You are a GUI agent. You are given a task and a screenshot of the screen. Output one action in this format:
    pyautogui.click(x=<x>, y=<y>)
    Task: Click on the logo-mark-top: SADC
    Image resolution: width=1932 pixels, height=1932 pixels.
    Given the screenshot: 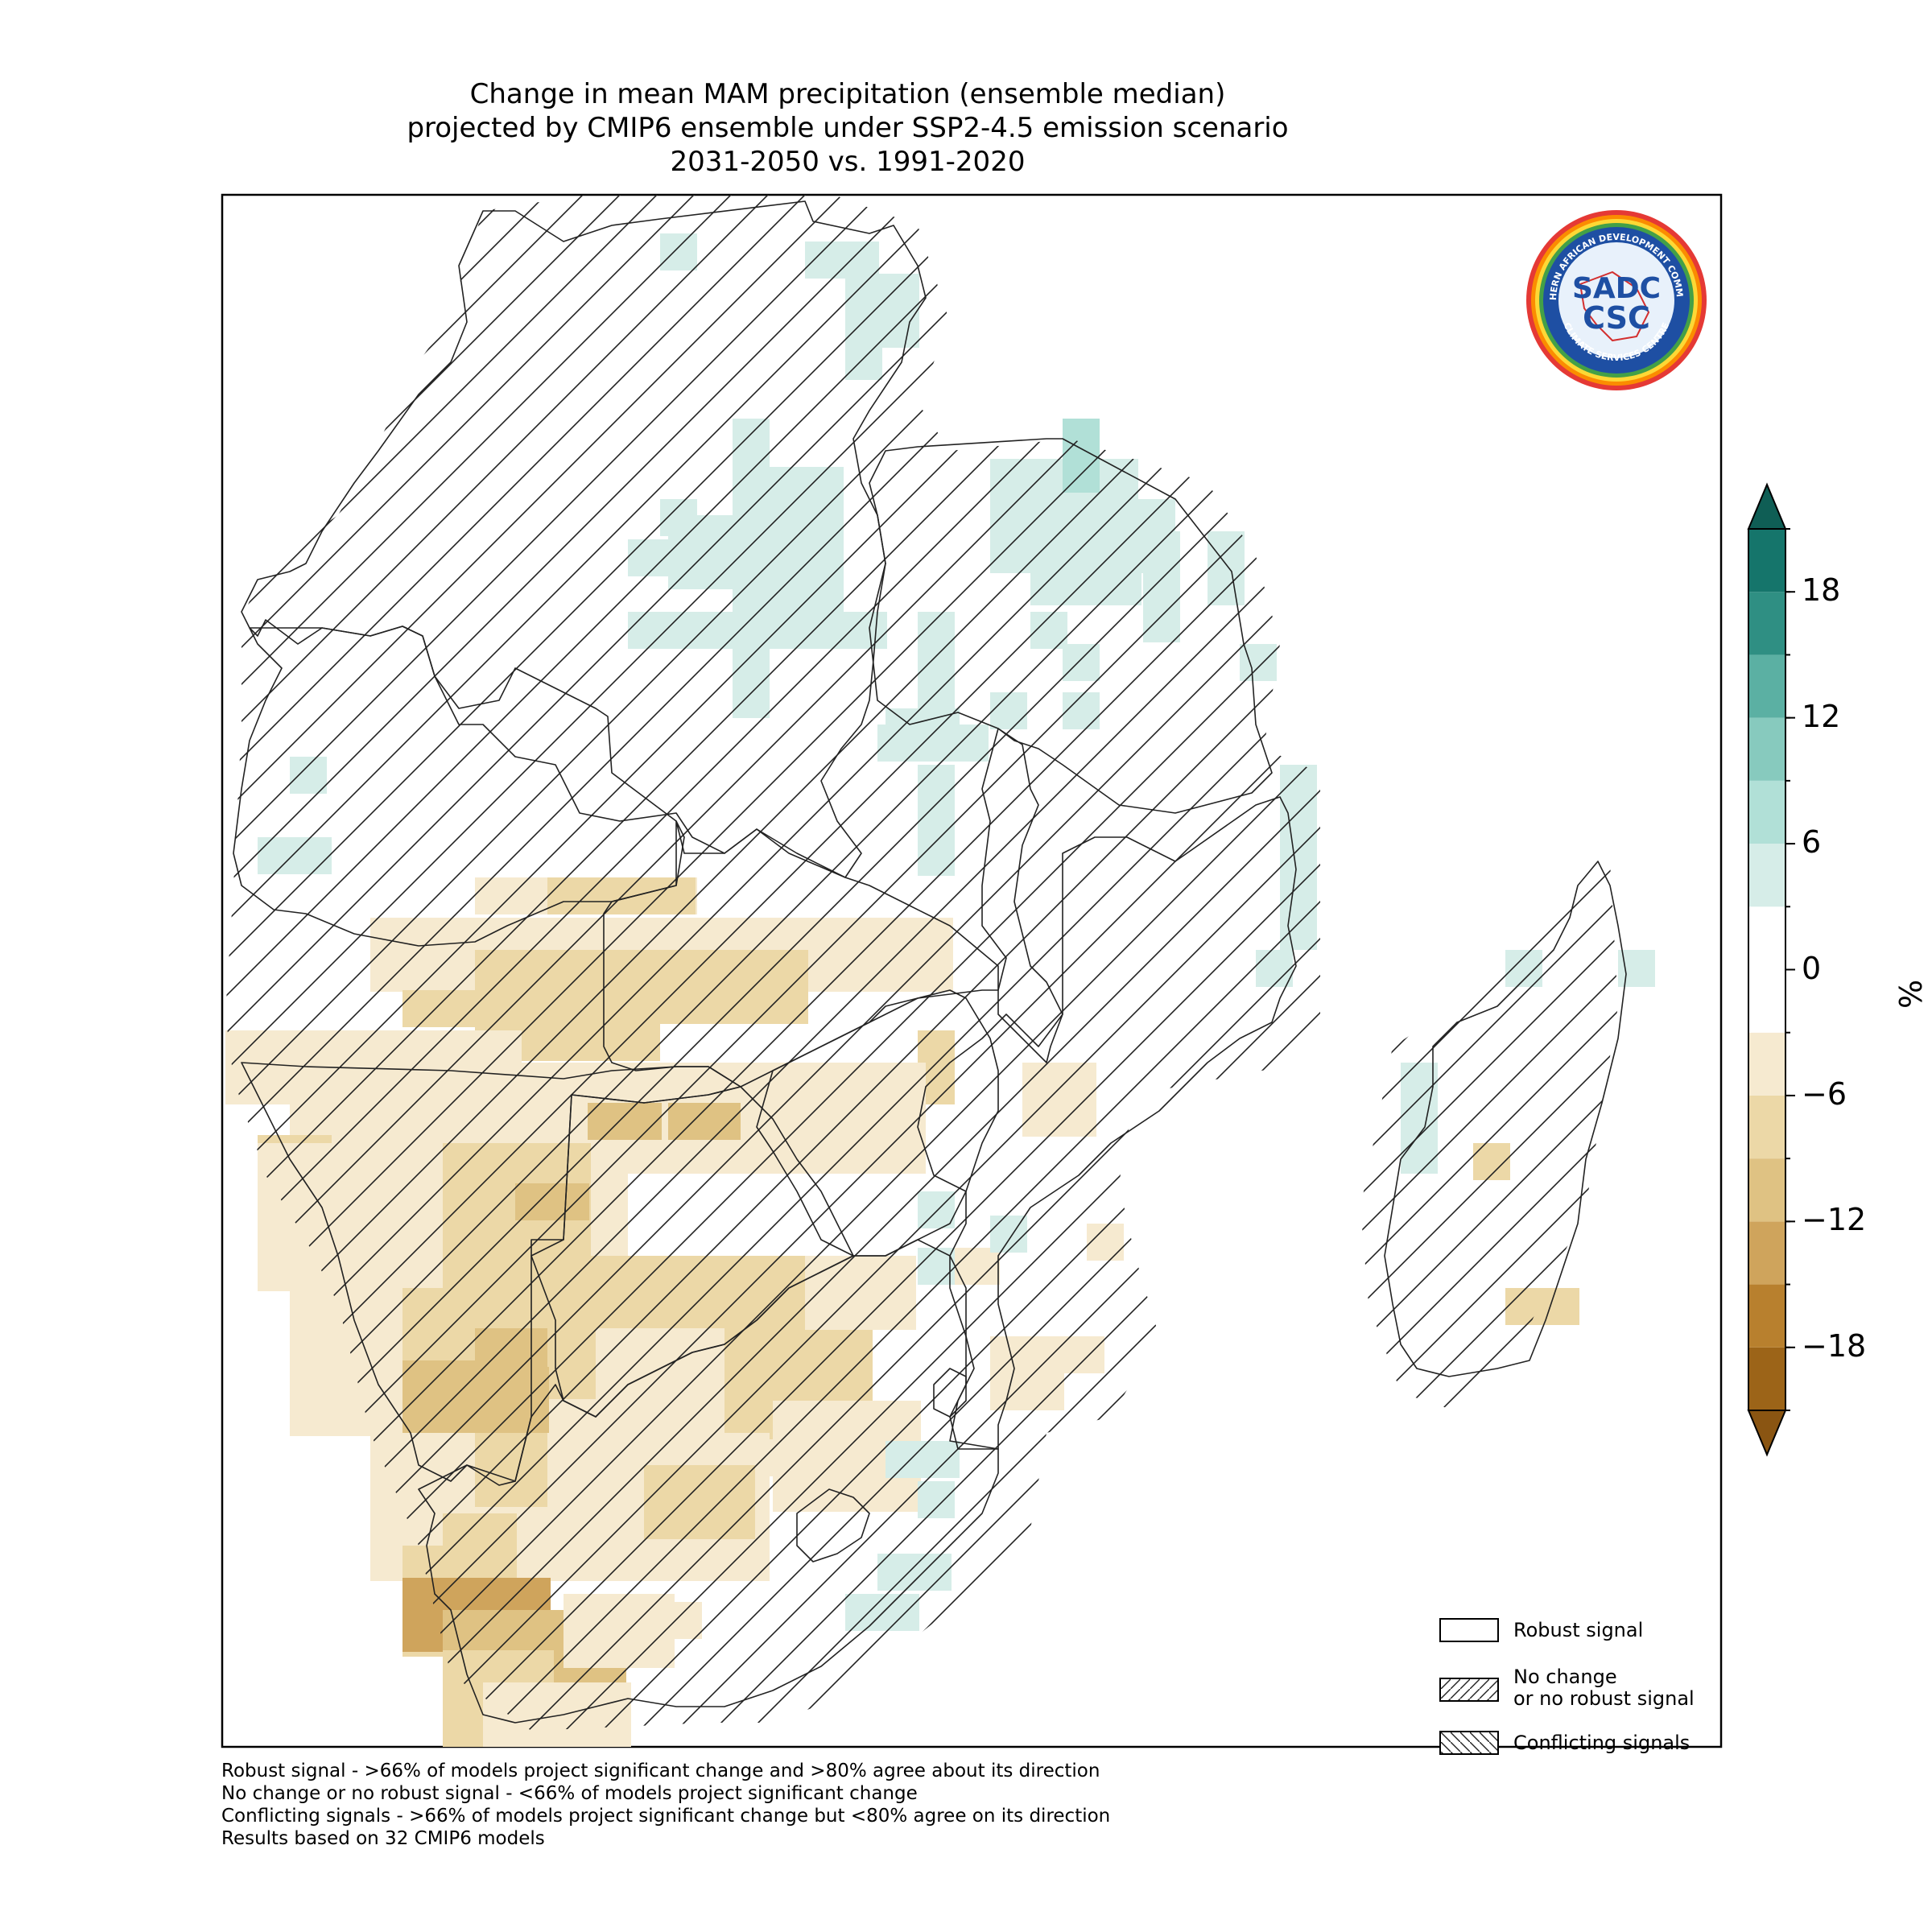 What is the action you would take?
    pyautogui.click(x=1616, y=288)
    